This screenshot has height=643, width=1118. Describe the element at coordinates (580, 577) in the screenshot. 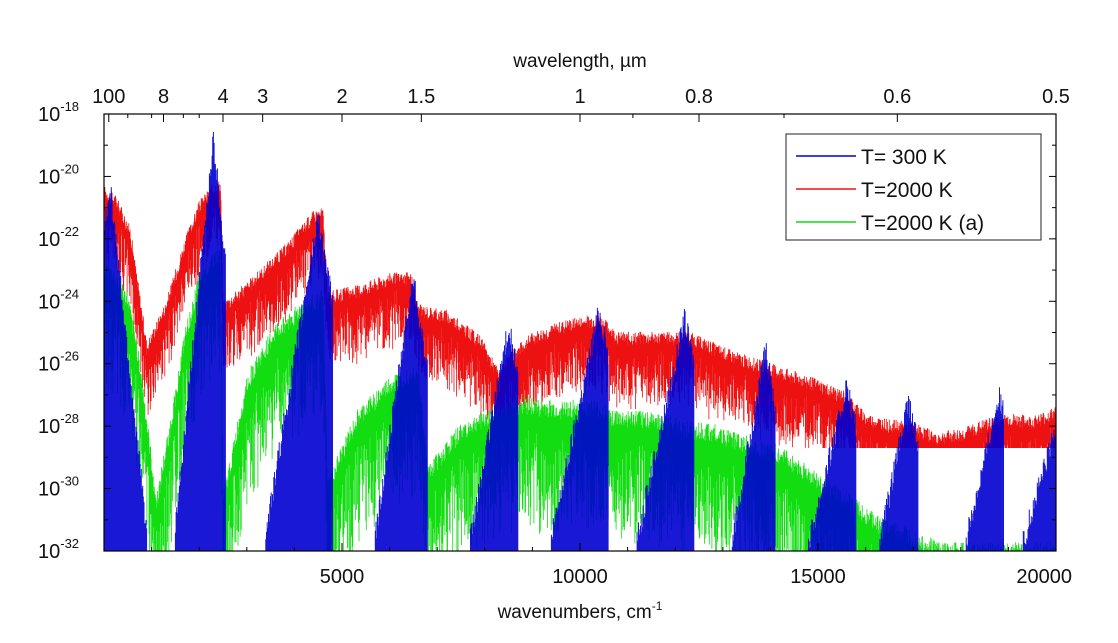

I see `x-tick-label: 10000` at that location.